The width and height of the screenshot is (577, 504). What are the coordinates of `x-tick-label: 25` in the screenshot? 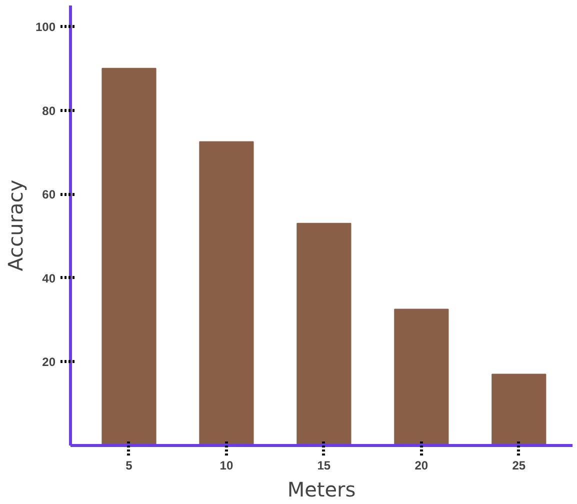 It's located at (519, 465).